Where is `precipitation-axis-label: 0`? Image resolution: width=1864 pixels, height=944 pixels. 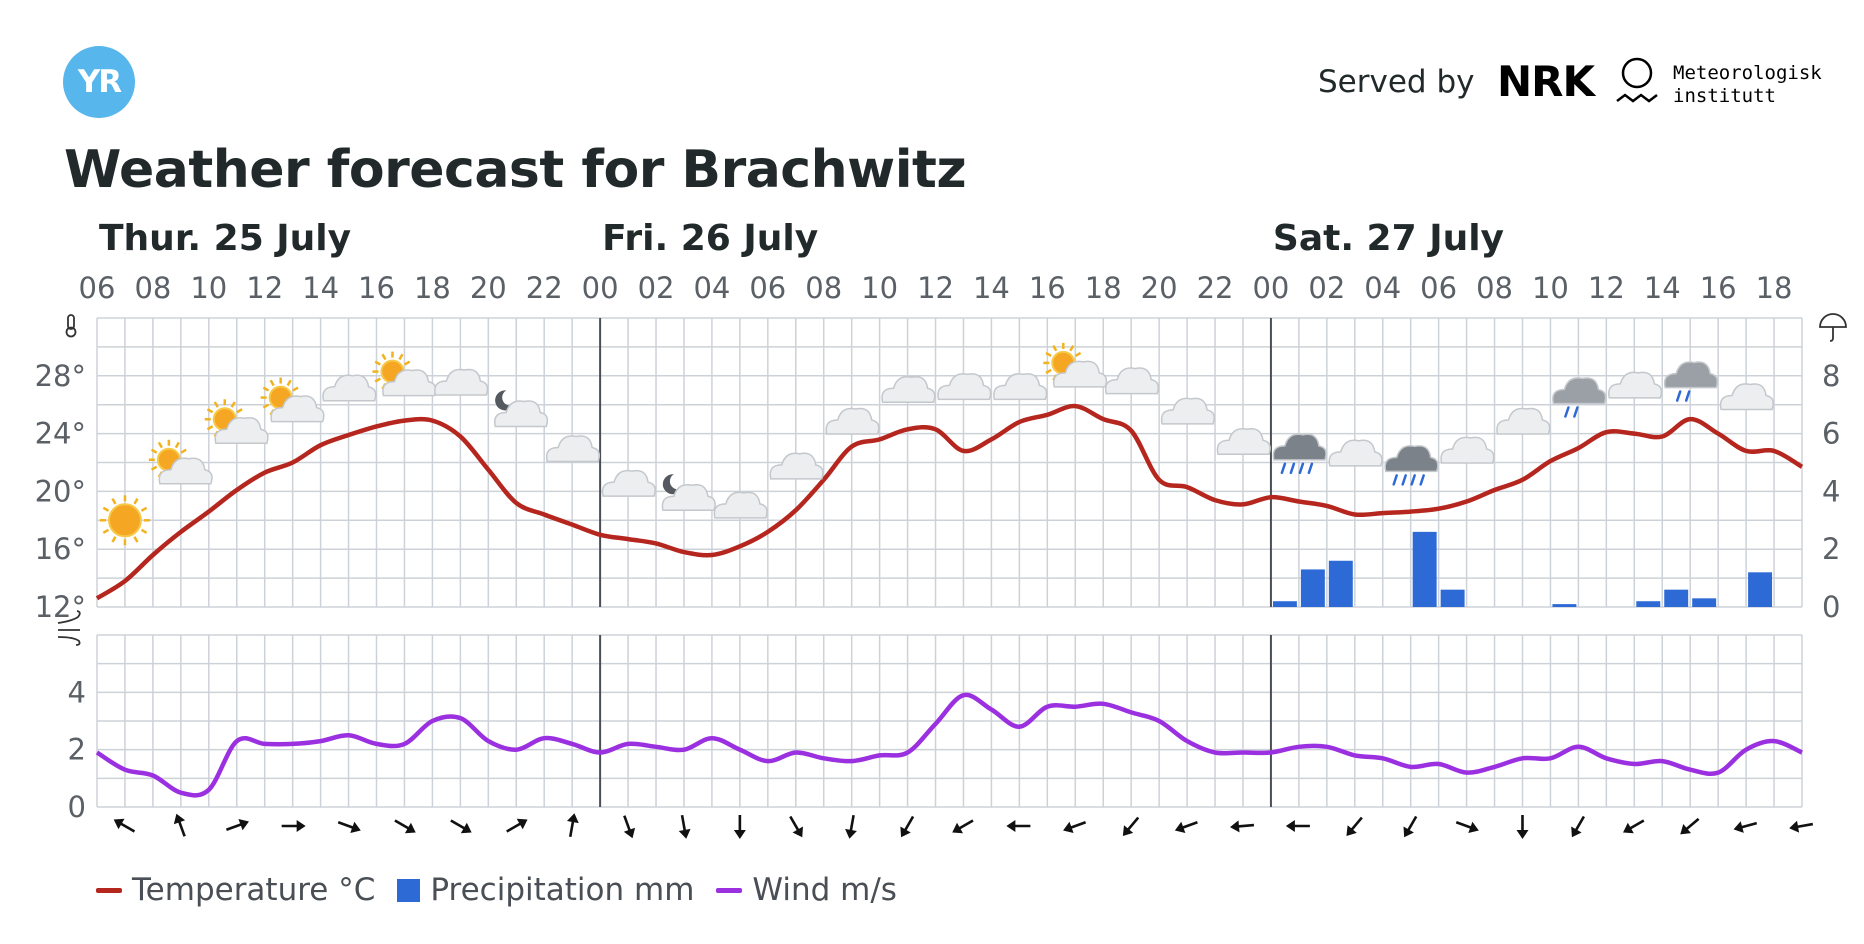
precipitation-axis-label: 0 is located at coordinates (1831, 607).